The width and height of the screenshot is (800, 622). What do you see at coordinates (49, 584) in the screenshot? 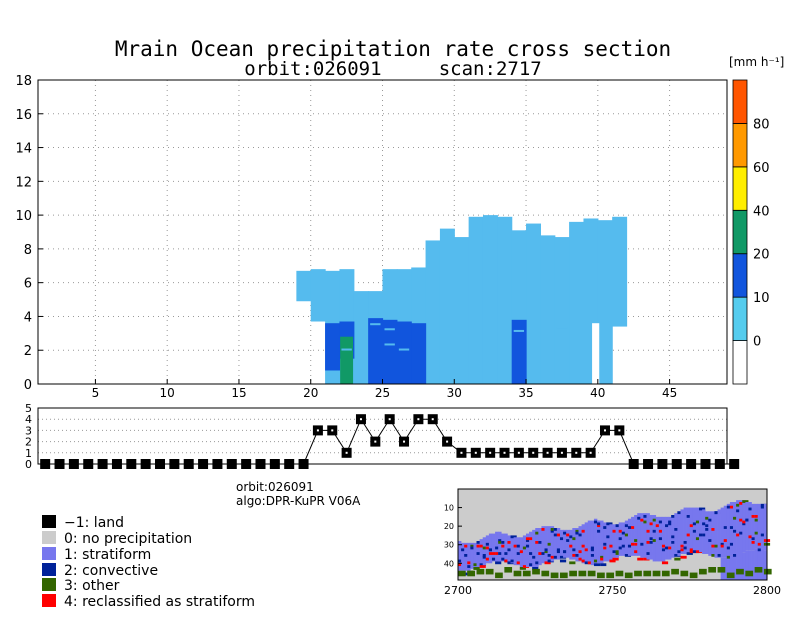
I see `legend-swatch-other` at bounding box center [49, 584].